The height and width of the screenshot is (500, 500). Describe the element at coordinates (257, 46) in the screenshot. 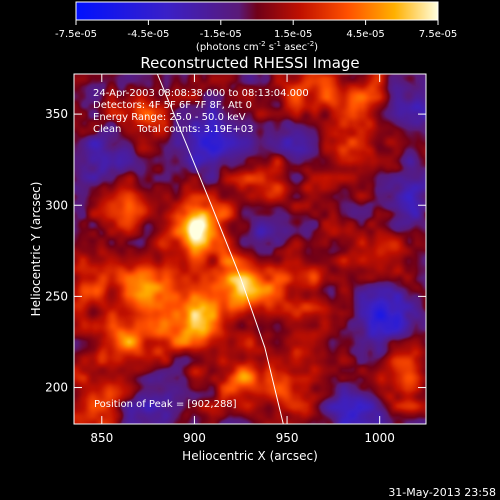

I see `colorbar-units: (photons cm-2 s-1 asec-2)` at that location.